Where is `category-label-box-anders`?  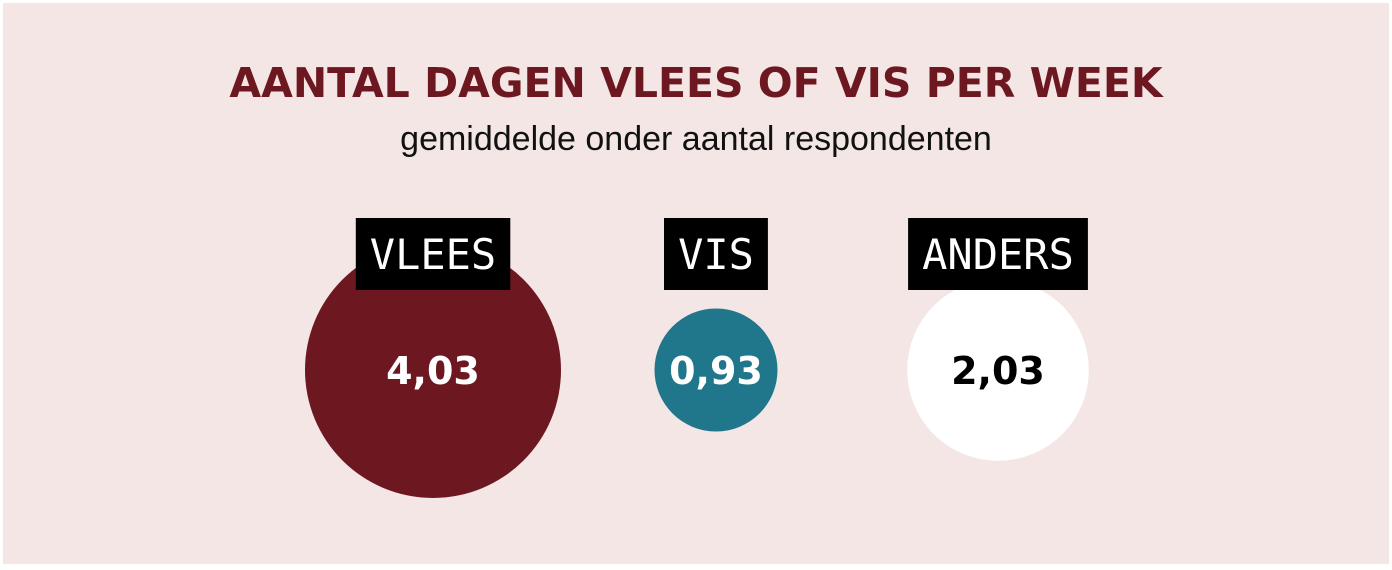 category-label-box-anders is located at coordinates (998, 254).